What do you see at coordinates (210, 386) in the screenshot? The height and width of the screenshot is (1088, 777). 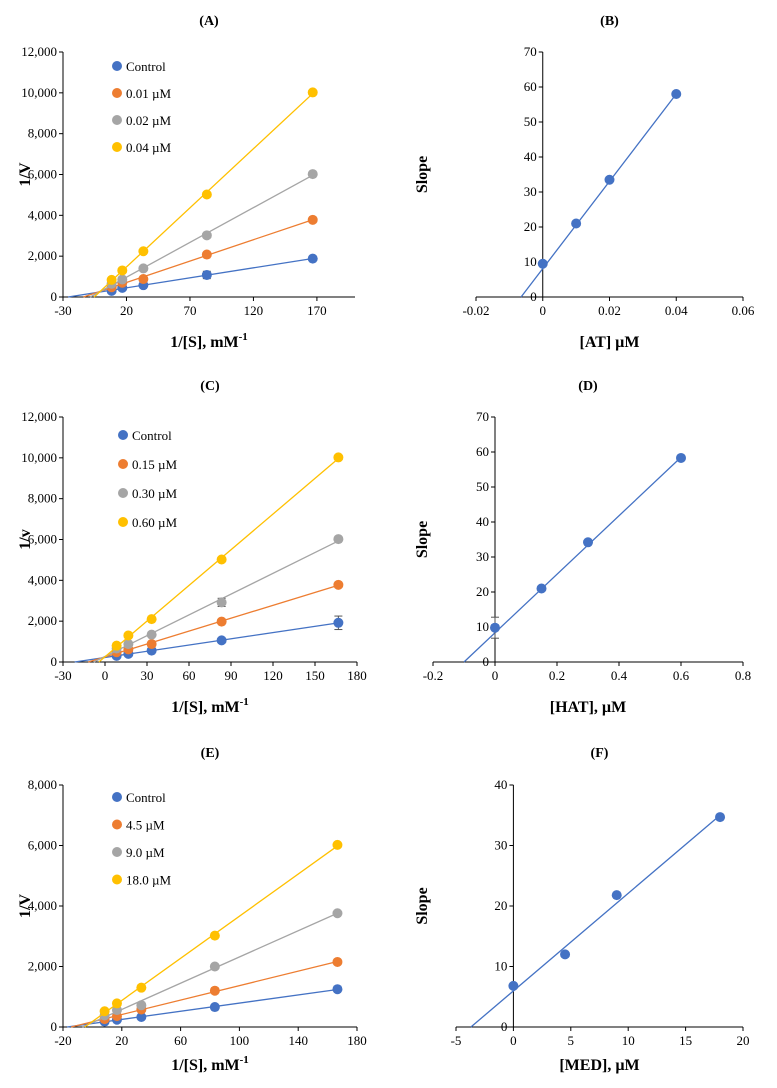 I see `panel-title: (C)` at bounding box center [210, 386].